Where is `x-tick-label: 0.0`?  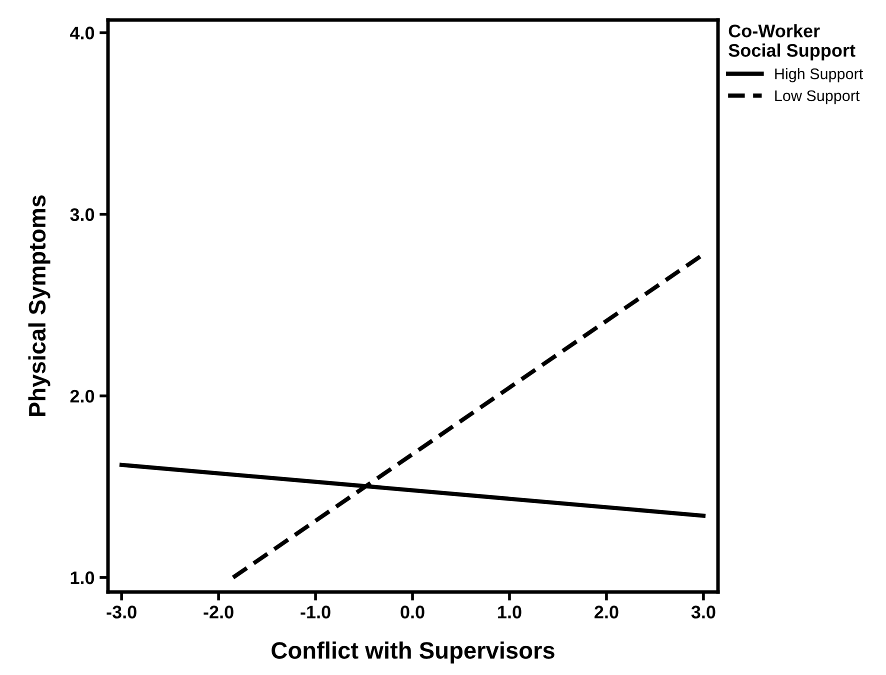
x-tick-label: 0.0 is located at coordinates (412, 612).